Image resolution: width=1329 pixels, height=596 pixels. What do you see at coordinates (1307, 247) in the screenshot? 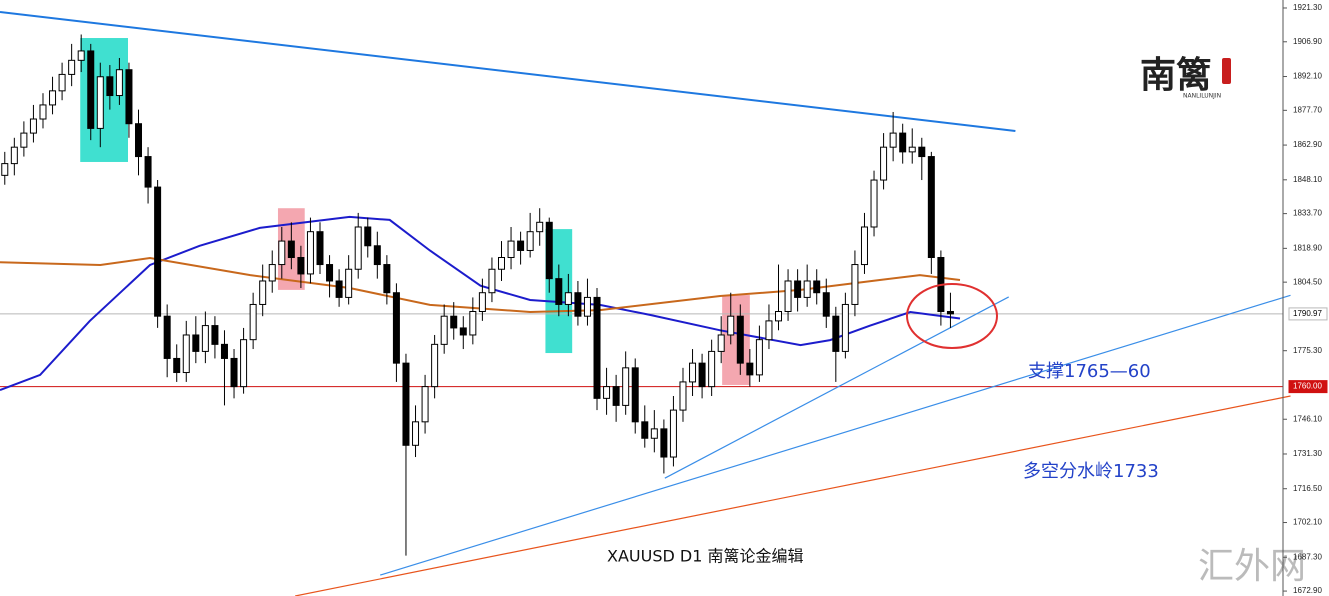
I see `y-tick-label: 1818.90` at bounding box center [1307, 247].